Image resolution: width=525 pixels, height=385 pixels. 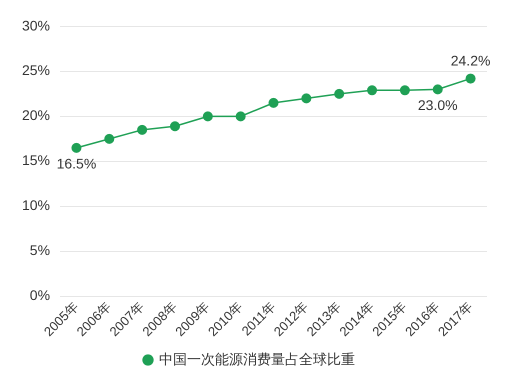 I want to click on y-tick-label: 20%, so click(x=36, y=115).